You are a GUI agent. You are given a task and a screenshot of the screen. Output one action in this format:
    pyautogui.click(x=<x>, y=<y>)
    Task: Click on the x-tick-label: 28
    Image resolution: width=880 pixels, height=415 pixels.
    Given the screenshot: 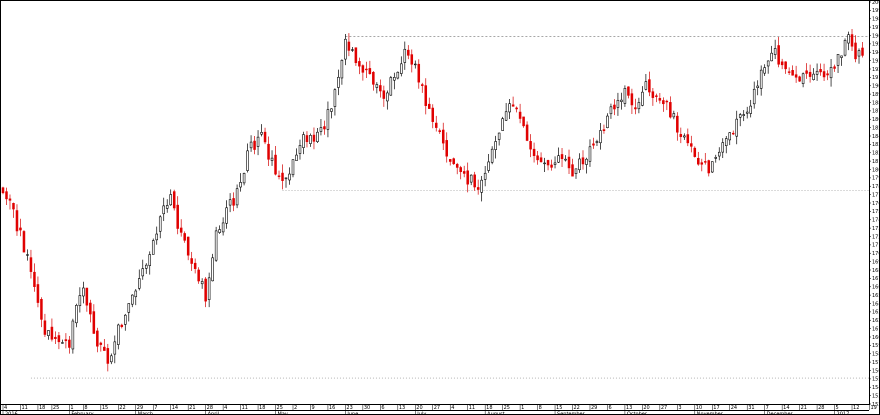 What is the action you would take?
    pyautogui.click(x=210, y=408)
    